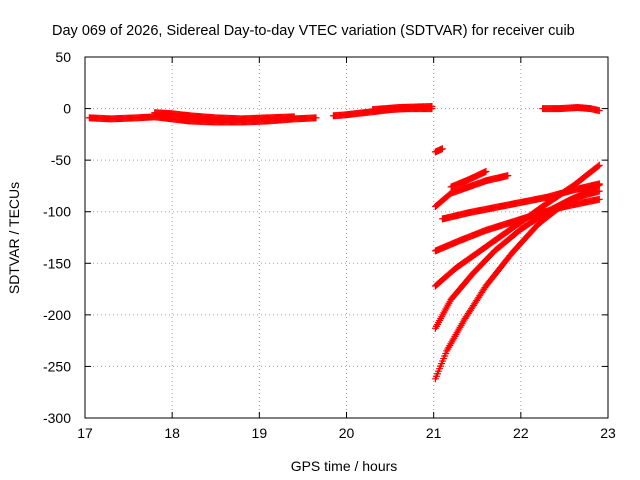  I want to click on x-tick-label: 18, so click(172, 433).